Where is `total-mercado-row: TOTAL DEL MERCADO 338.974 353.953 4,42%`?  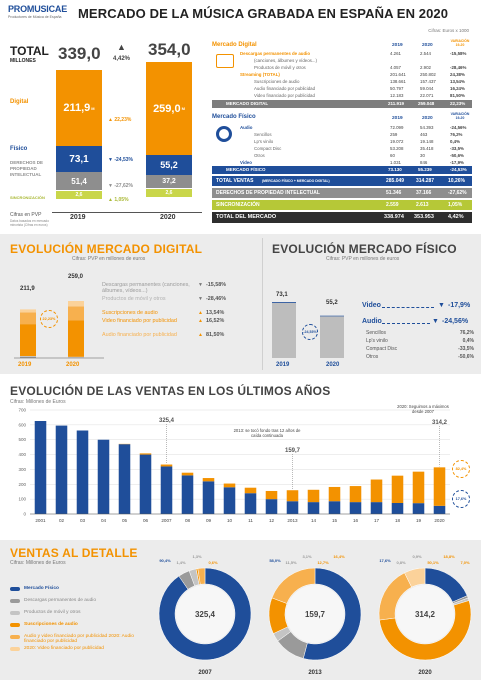
total-mercado-row: TOTAL DEL MERCADO 338.974 353.953 4,42% is located at coordinates (342, 217).